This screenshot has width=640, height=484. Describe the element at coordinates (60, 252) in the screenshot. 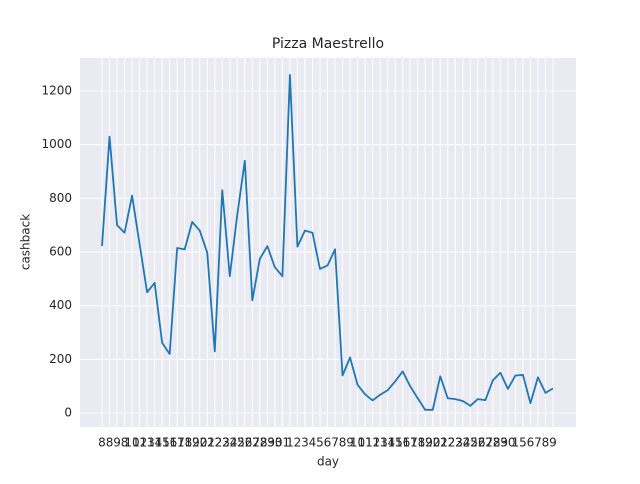

I see `y-tick-label: 600` at that location.